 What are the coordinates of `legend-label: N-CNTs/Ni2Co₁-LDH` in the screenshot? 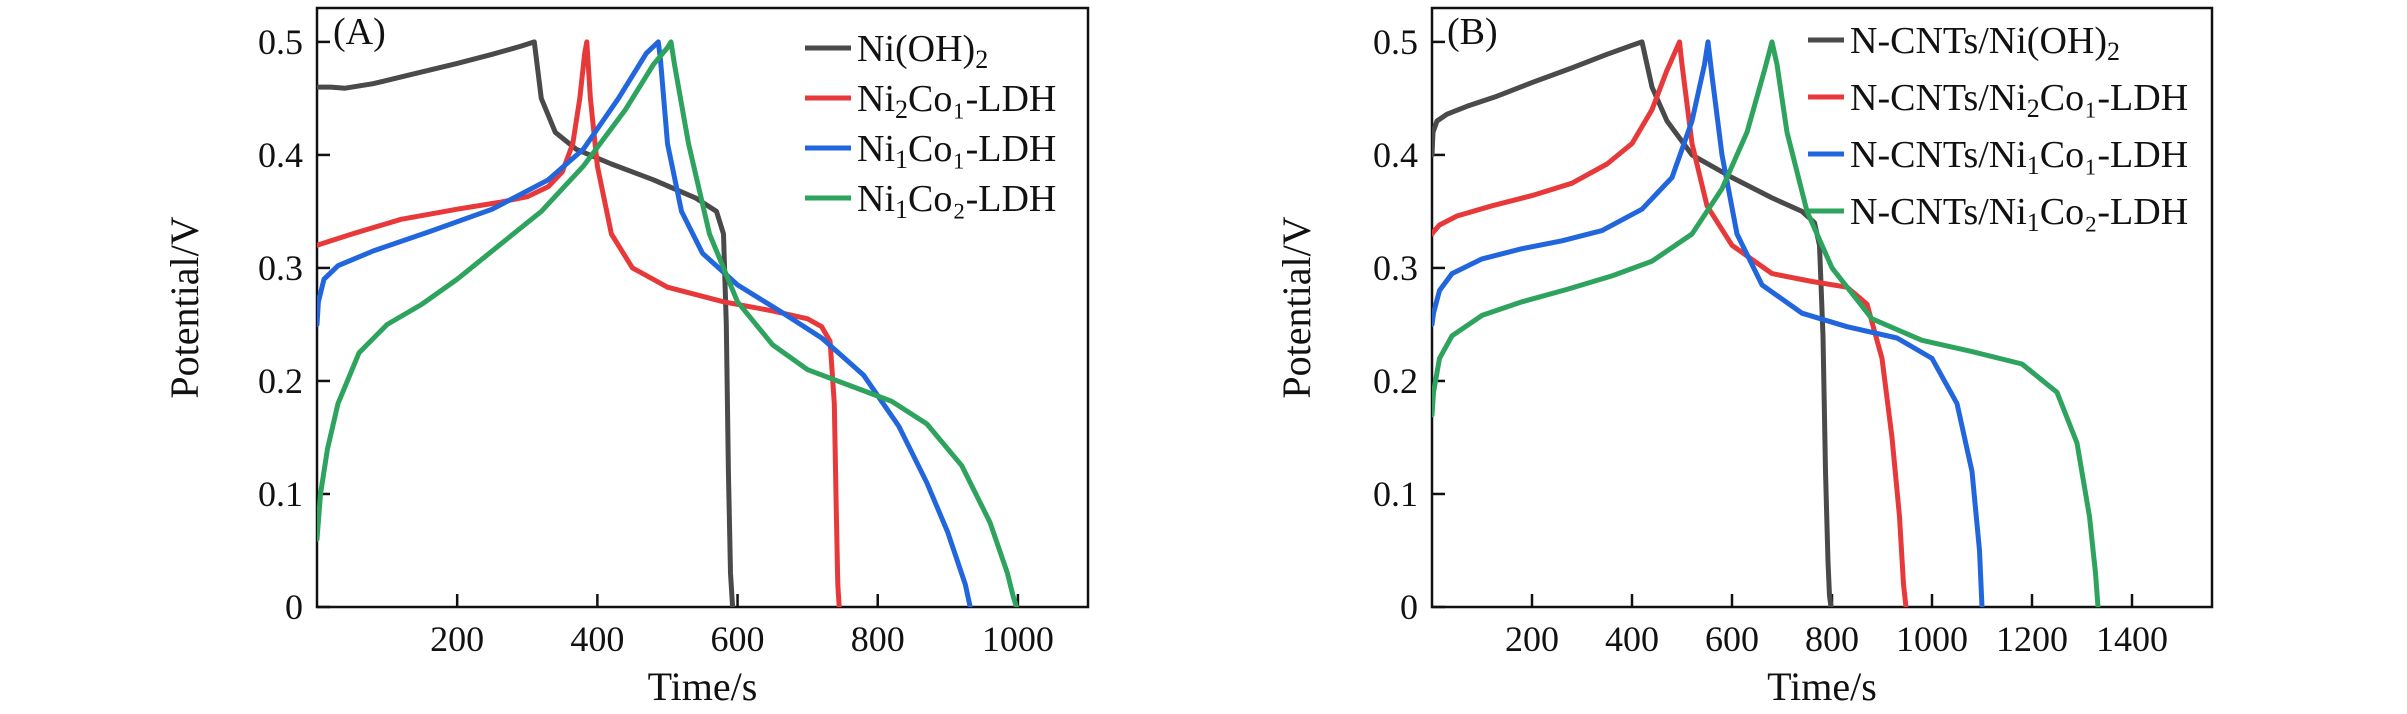 It's located at (2019, 100).